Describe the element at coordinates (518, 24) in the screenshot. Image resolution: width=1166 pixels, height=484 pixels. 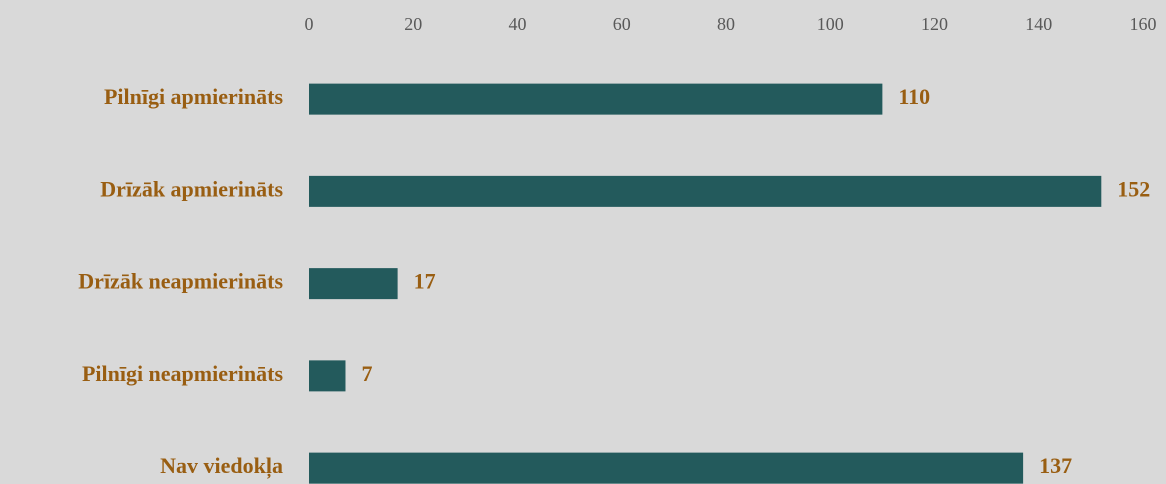
I see `x-tick-label: 40` at that location.